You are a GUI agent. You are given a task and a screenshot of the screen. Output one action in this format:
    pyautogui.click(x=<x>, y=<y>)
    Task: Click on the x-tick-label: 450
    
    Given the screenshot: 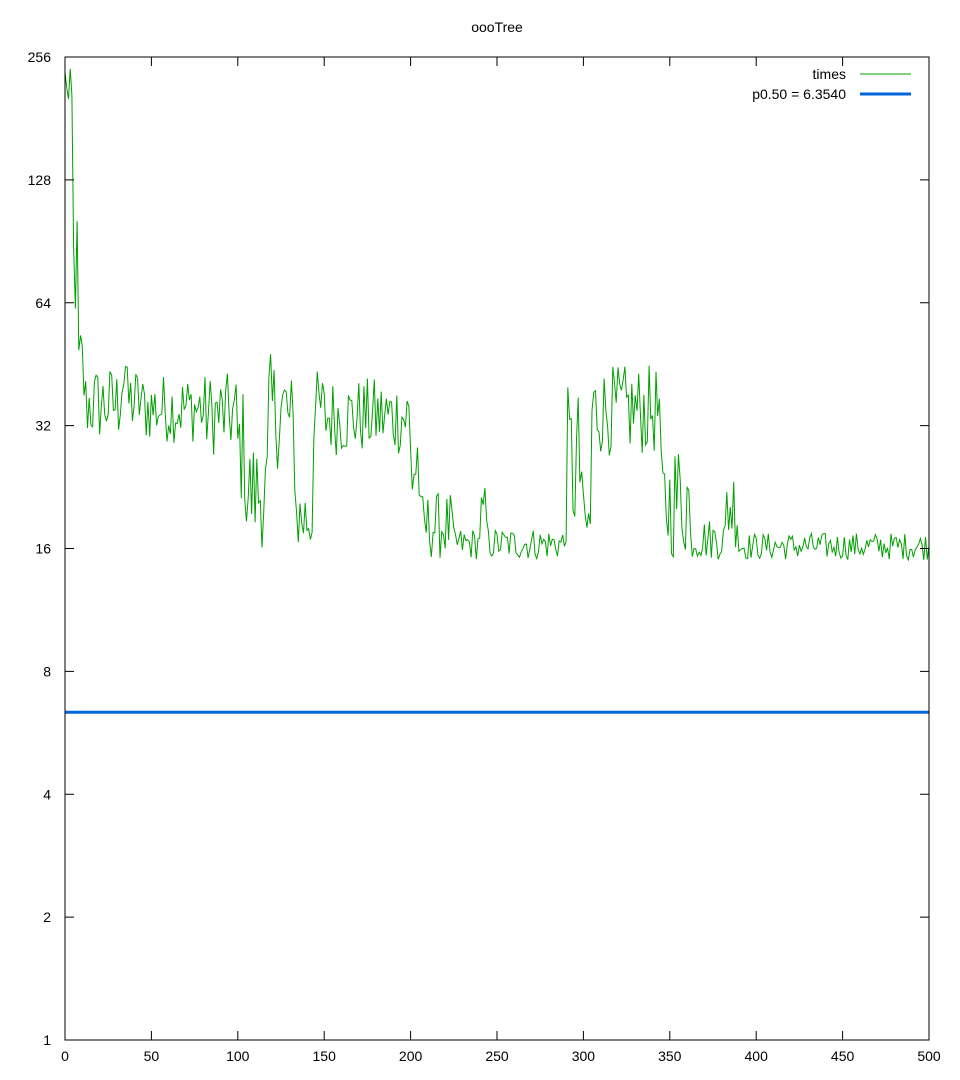 What is the action you would take?
    pyautogui.click(x=843, y=1056)
    